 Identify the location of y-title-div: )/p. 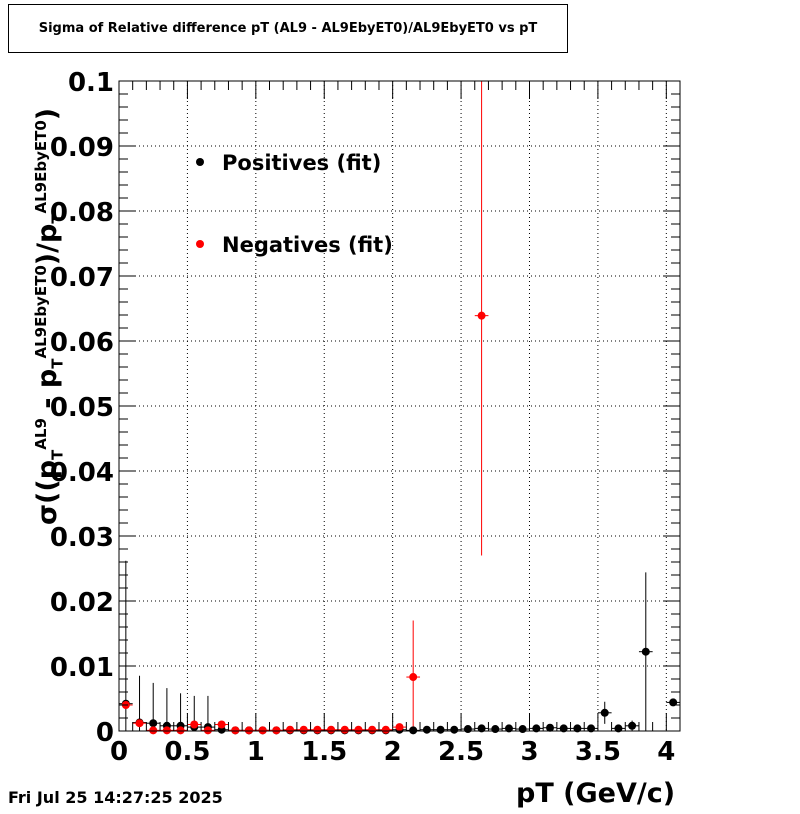
(47, 244).